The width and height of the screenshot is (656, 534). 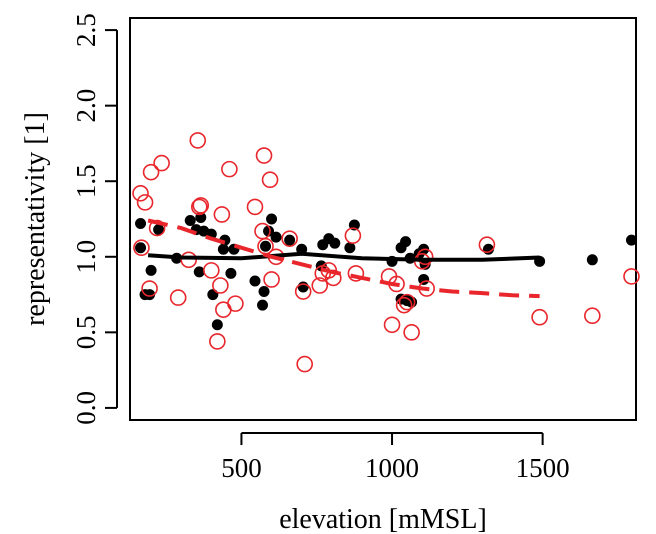 I want to click on trend-line-solid, so click(x=343, y=256).